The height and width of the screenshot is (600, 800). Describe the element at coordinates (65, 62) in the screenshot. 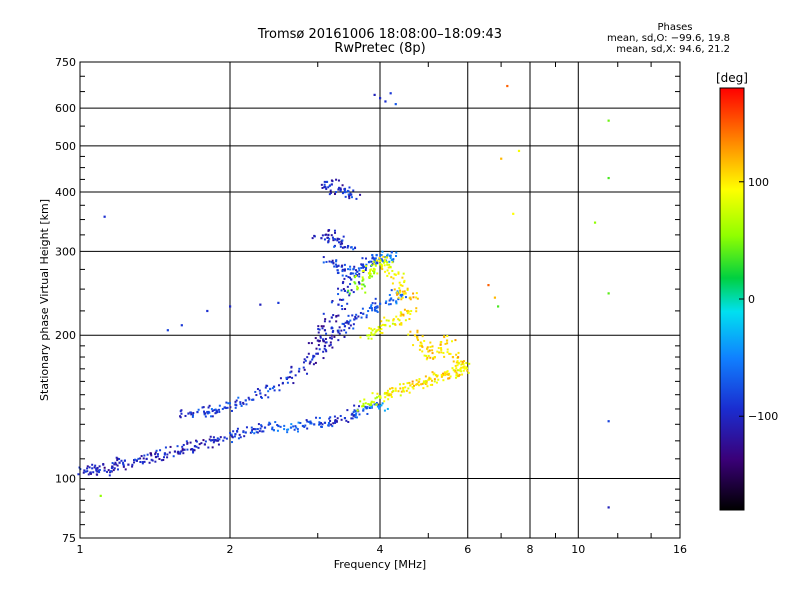

I see `y-tick-label: 750` at that location.